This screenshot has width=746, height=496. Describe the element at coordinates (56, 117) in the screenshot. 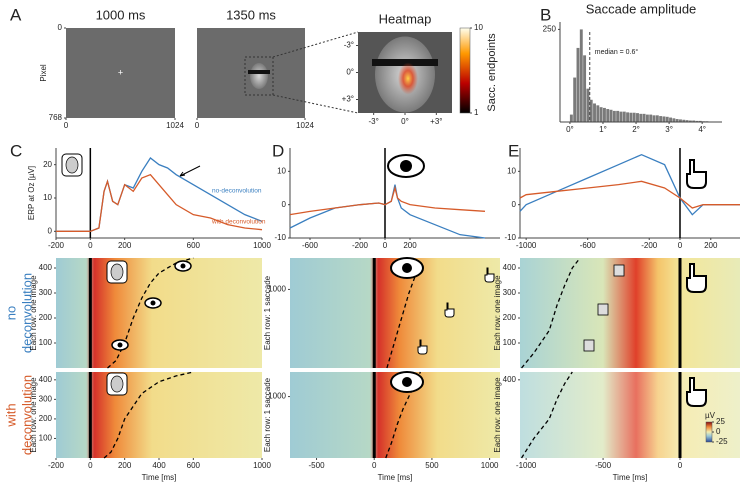

I see `y-tick-label: 768` at that location.